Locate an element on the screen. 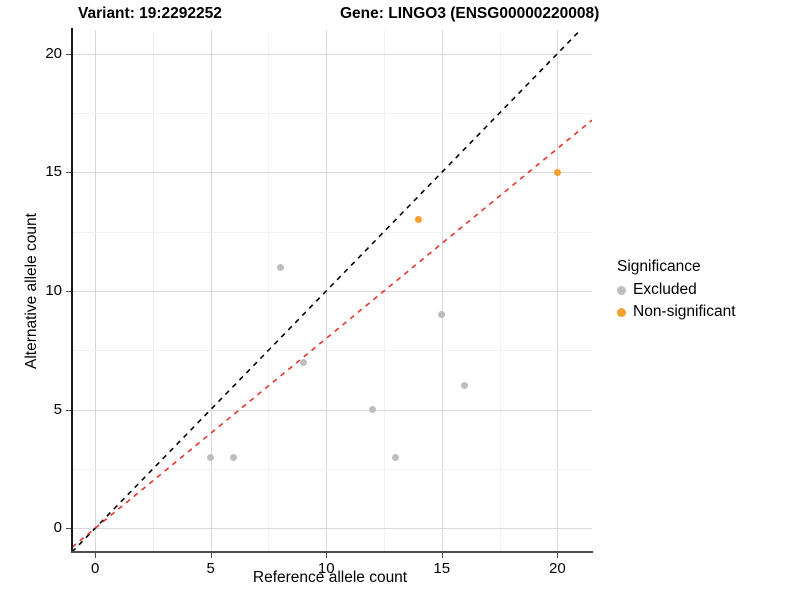 This screenshot has height=600, width=800. legend-items: Excluded Non-significant is located at coordinates (676, 301).